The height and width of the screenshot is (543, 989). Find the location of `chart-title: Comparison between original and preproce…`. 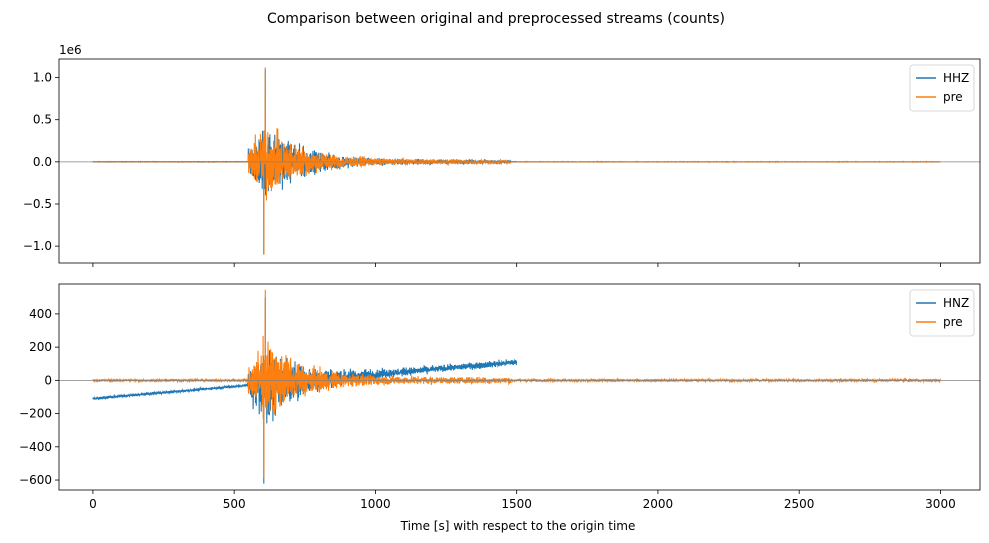

chart-title: Comparison between original and preproce… is located at coordinates (496, 19).